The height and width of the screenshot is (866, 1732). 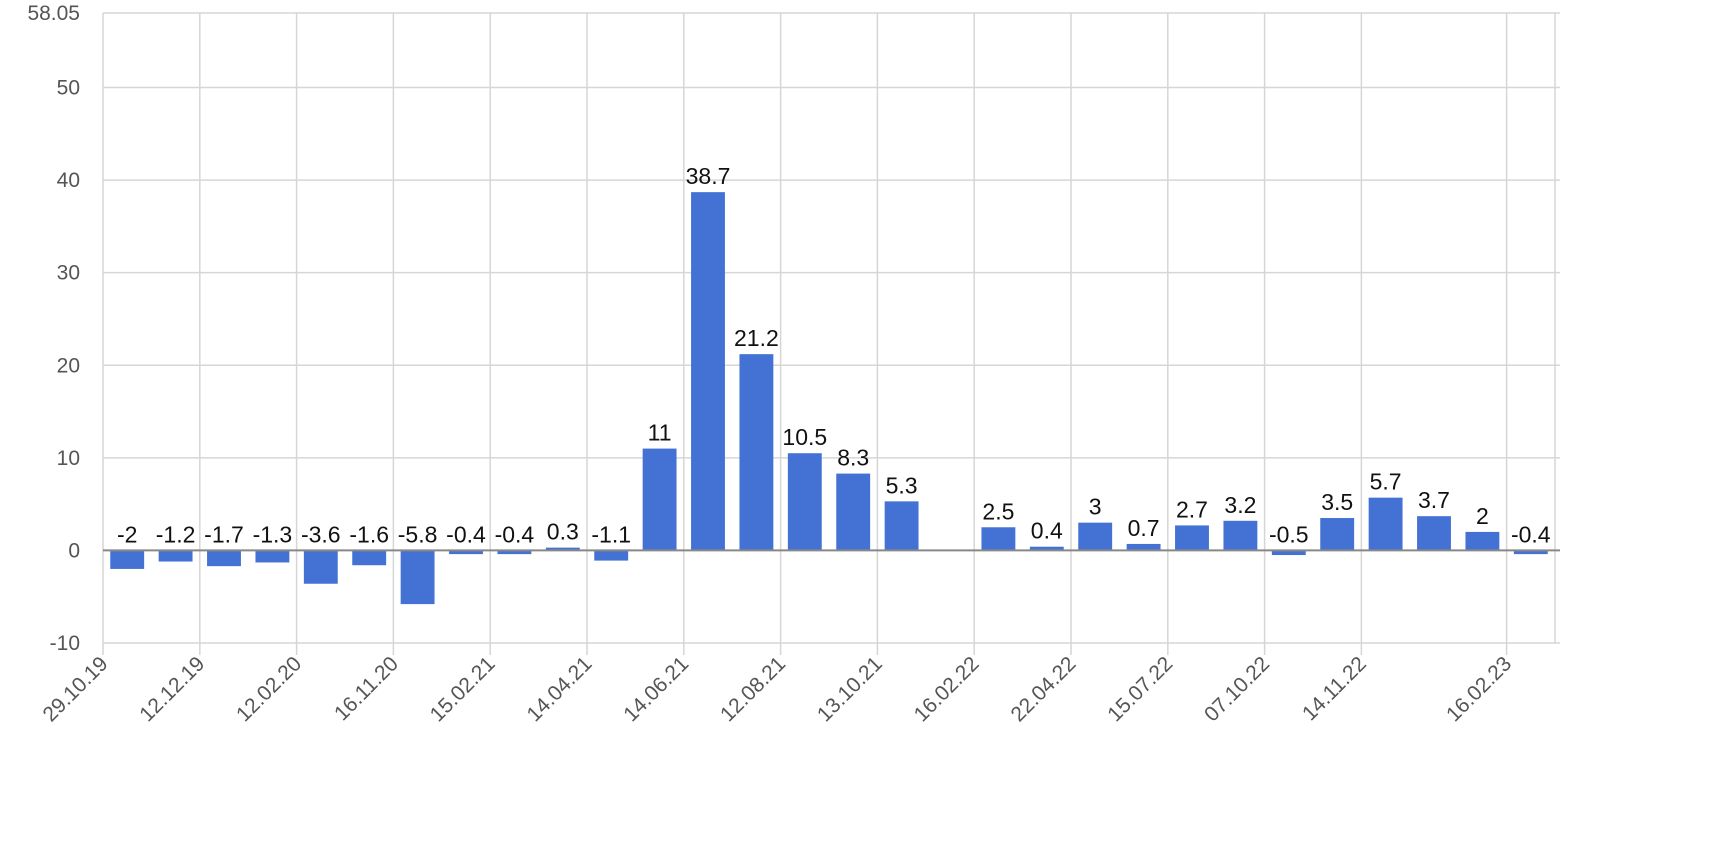 What do you see at coordinates (172, 689) in the screenshot?
I see `x-tick-label: 12.12.19` at bounding box center [172, 689].